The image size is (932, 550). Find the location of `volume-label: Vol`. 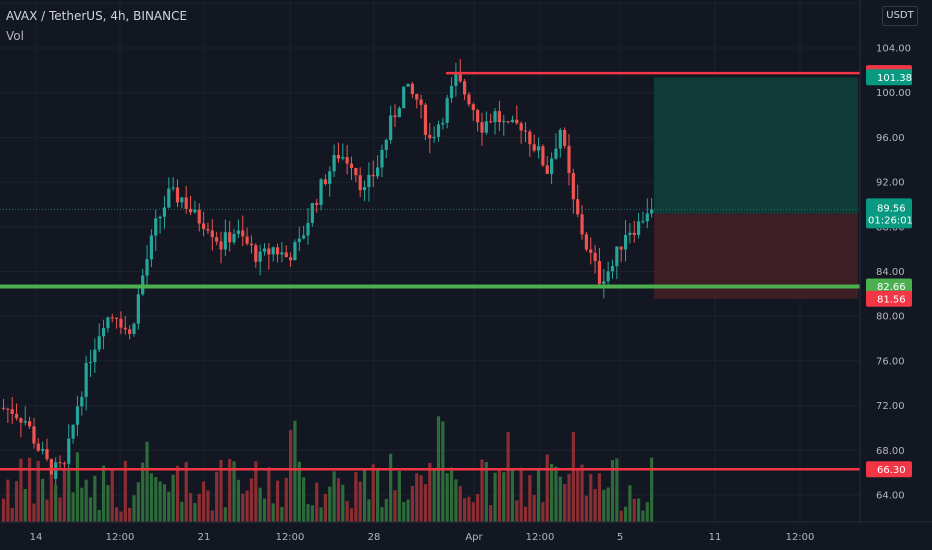

volume-label: Vol is located at coordinates (15, 36).